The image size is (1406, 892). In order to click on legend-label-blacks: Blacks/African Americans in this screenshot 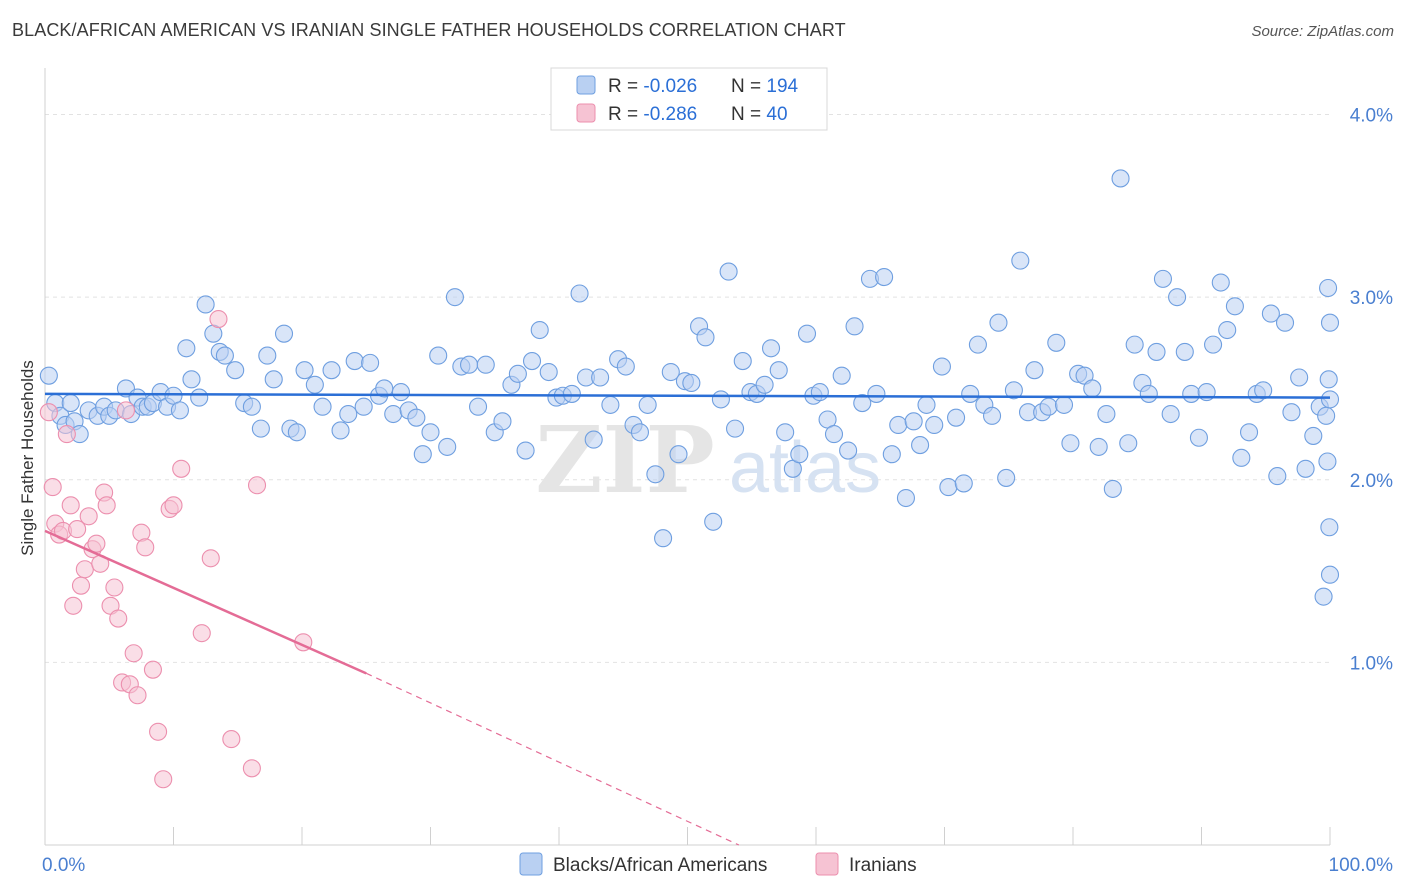, I will do `click(660, 865)`.